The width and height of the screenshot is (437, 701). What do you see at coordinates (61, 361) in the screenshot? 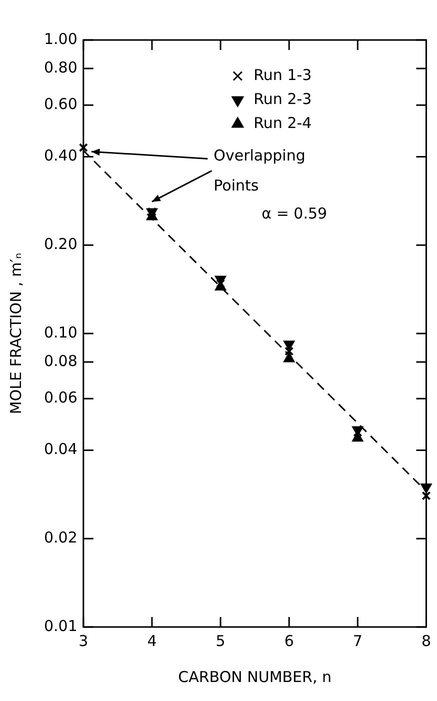
I see `y-tick-label: 0.08` at bounding box center [61, 361].